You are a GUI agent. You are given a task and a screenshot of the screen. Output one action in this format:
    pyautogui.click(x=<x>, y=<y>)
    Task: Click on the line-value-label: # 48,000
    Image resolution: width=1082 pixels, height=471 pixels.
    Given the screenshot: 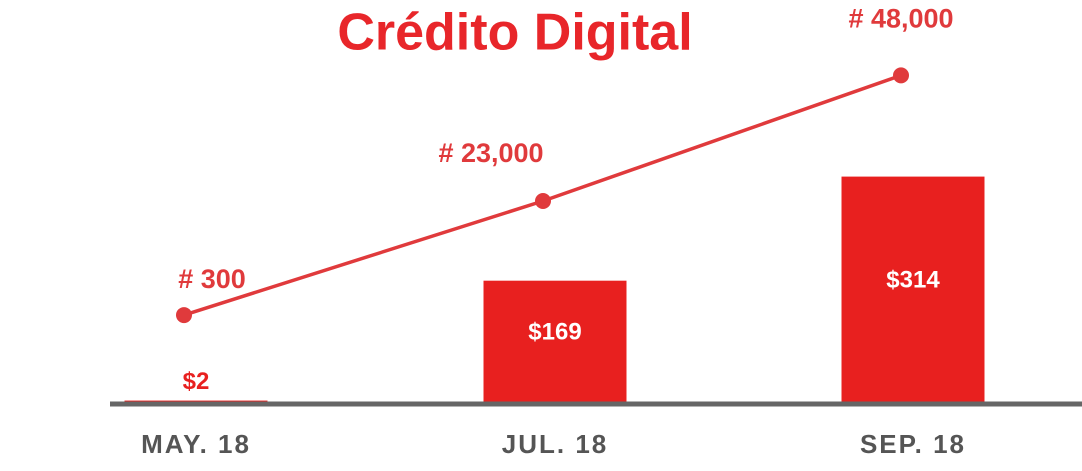 What is the action you would take?
    pyautogui.click(x=900, y=19)
    